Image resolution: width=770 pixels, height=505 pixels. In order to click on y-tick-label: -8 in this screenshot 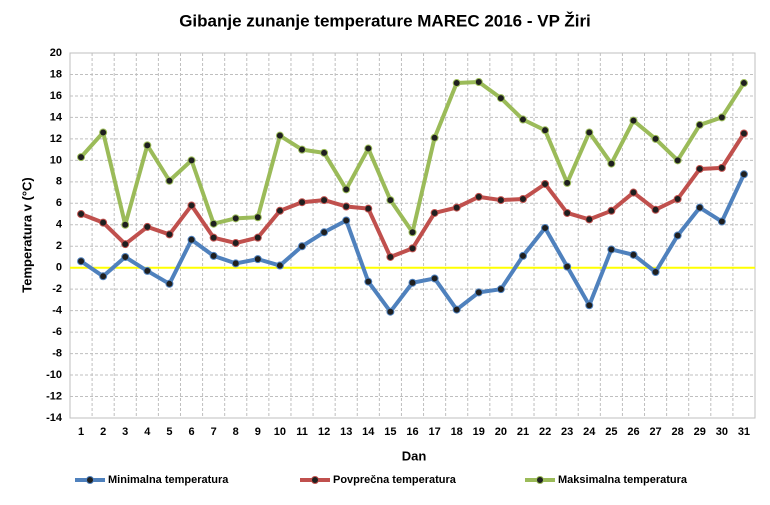, I will do `click(57, 353)`.